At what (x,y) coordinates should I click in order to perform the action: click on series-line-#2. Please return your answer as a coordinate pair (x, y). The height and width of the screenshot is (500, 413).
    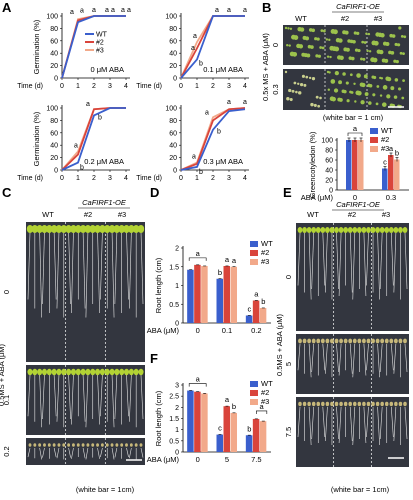
    Looking at the image, I should click on (213, 139).